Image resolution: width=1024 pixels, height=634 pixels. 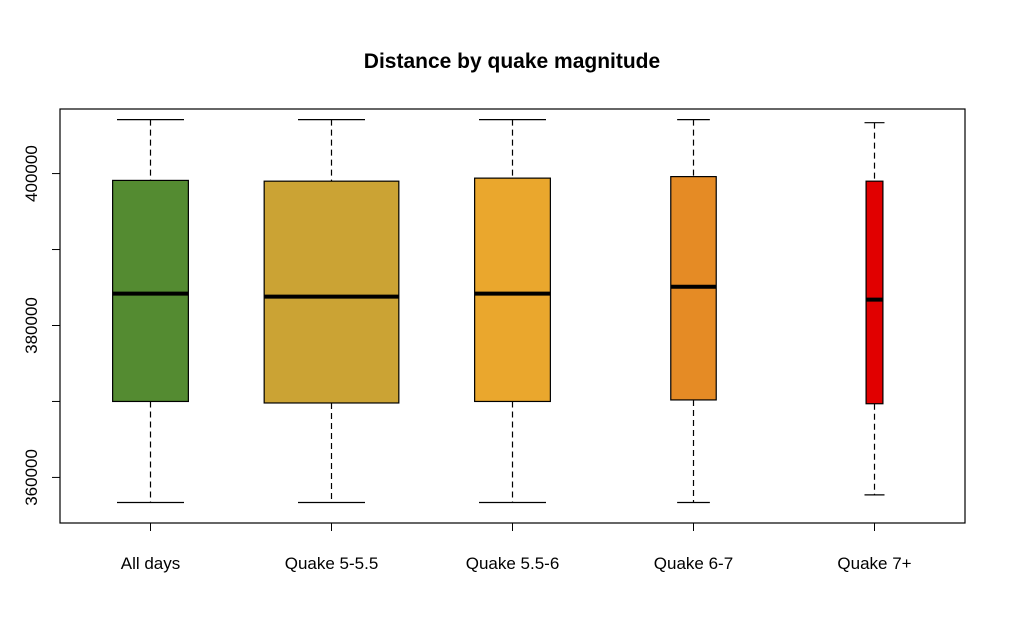 What do you see at coordinates (332, 563) in the screenshot?
I see `x-tick-label: Quake 5-5.5` at bounding box center [332, 563].